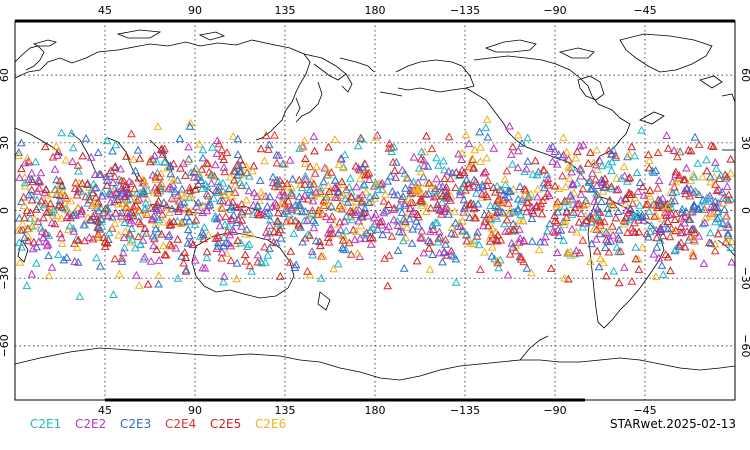 This screenshot has width=750, height=450. What do you see at coordinates (136, 424) in the screenshot?
I see `legend-item-c2e3: C2E3` at bounding box center [136, 424].